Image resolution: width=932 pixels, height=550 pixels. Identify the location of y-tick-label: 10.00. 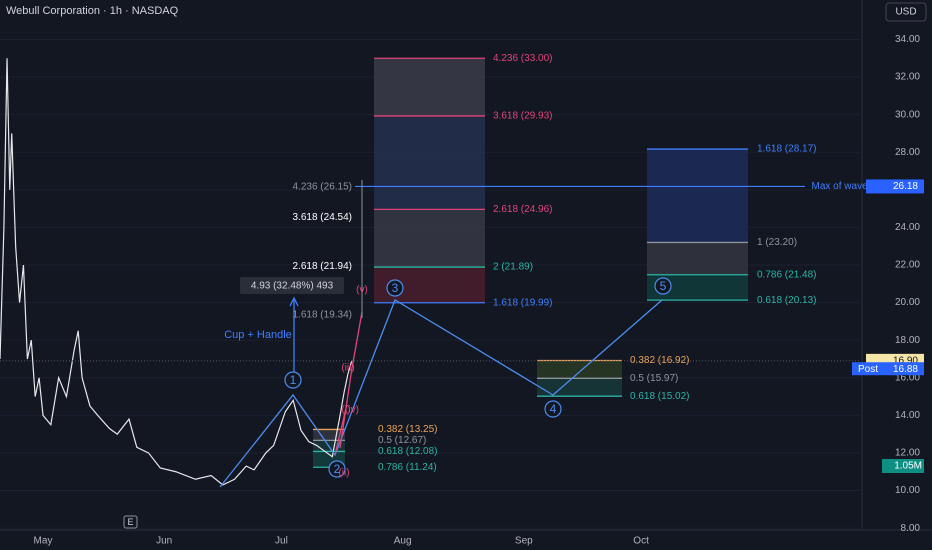
(907, 490).